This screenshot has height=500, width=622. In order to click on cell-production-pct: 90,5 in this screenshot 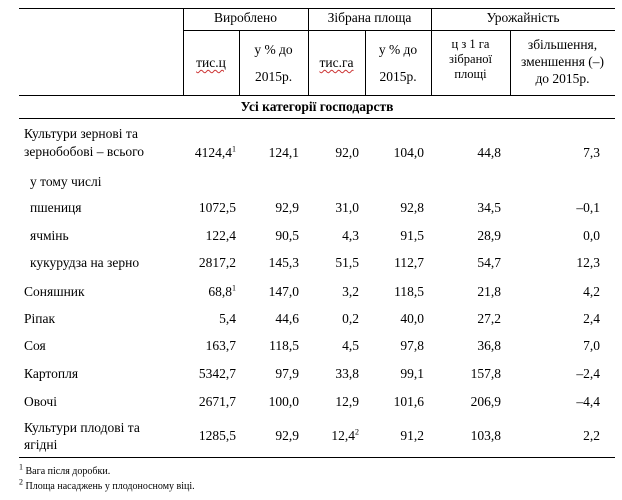, I will do `click(287, 235)`.